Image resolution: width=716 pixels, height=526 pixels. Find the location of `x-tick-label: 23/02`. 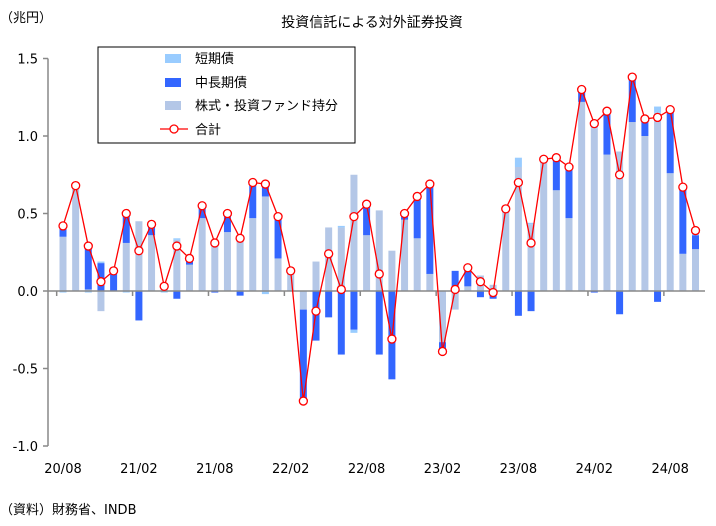

x-tick-label: 23/02 is located at coordinates (442, 469).